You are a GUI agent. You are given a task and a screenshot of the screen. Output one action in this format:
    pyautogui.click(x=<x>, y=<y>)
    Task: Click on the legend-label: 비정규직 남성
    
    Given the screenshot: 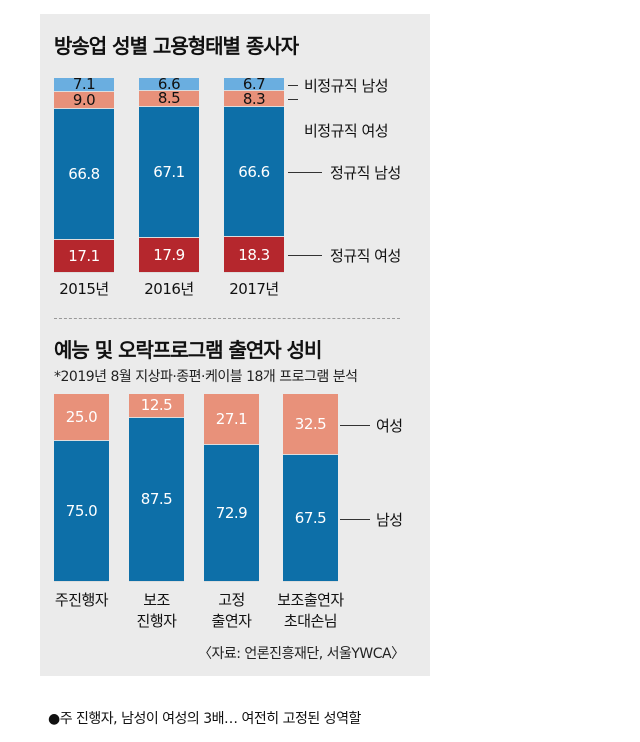 What is the action you would take?
    pyautogui.click(x=346, y=85)
    